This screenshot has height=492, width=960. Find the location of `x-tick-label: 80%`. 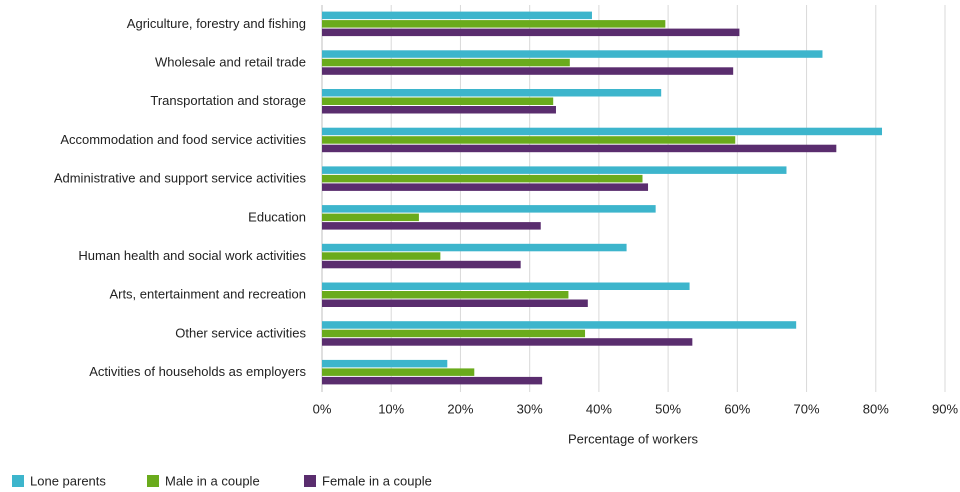

x-tick-label: 80% is located at coordinates (876, 408).